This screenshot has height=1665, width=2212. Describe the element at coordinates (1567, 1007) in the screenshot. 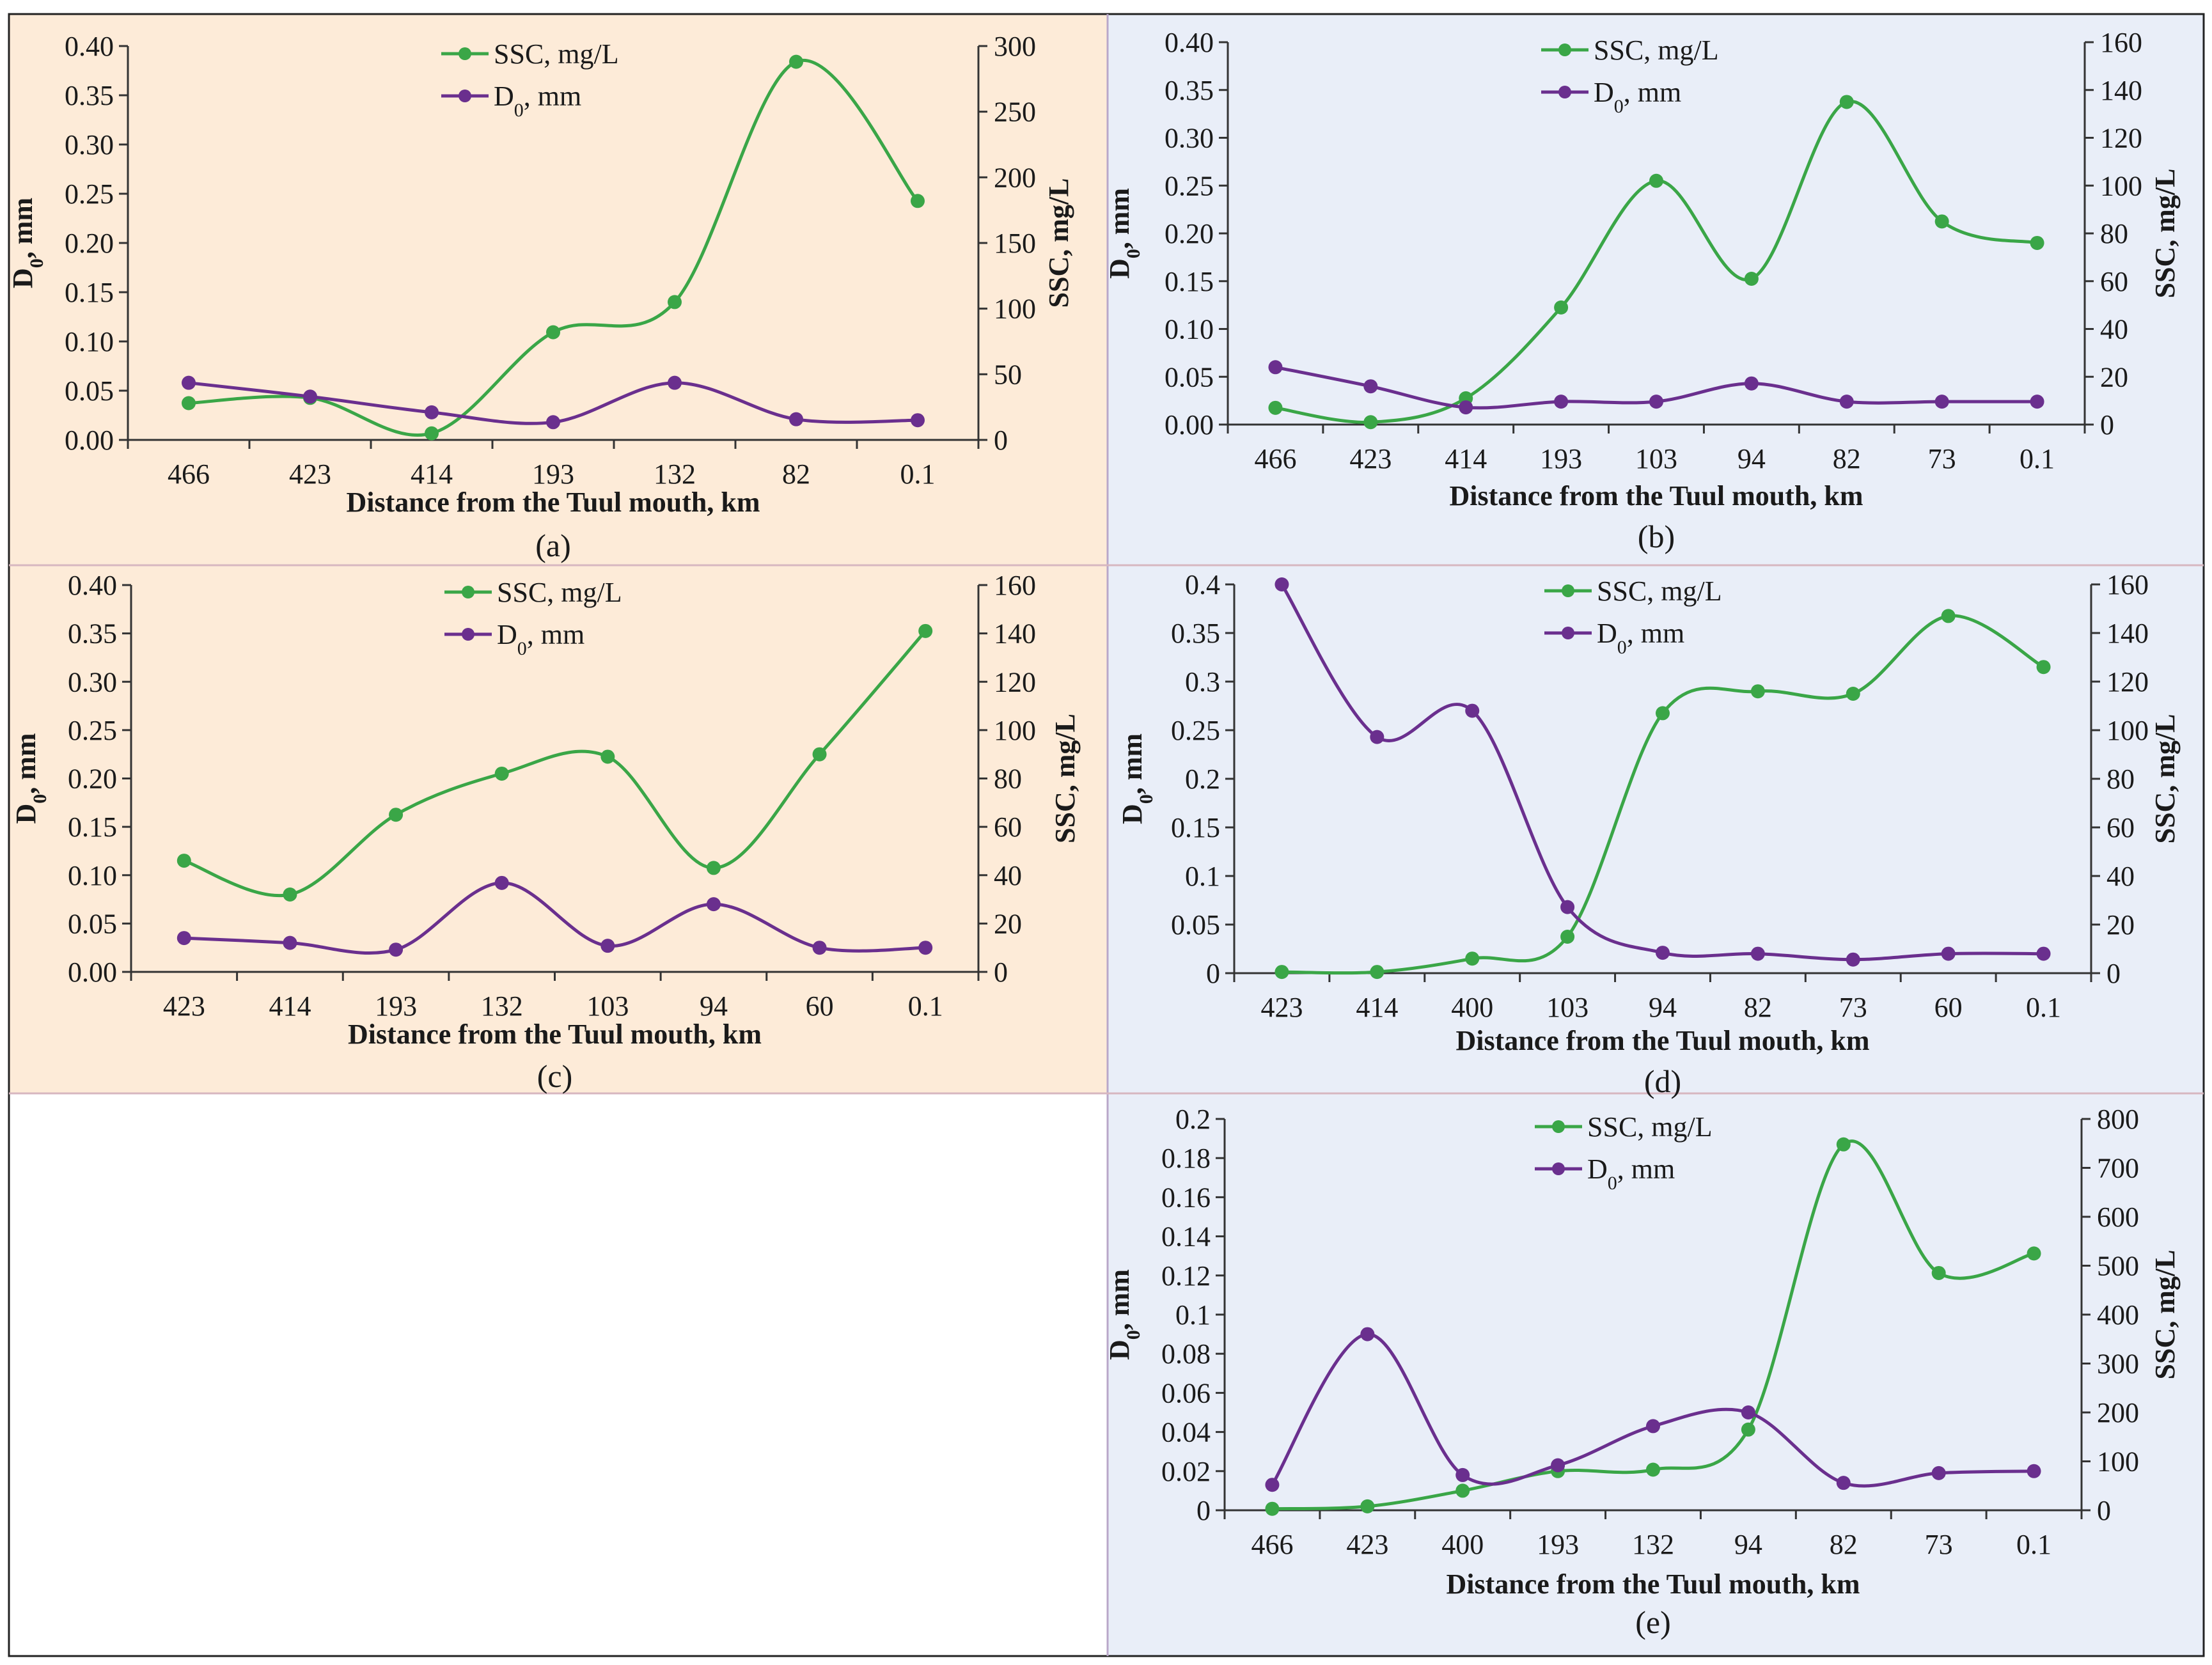

I see `x-tick-label: 103` at that location.